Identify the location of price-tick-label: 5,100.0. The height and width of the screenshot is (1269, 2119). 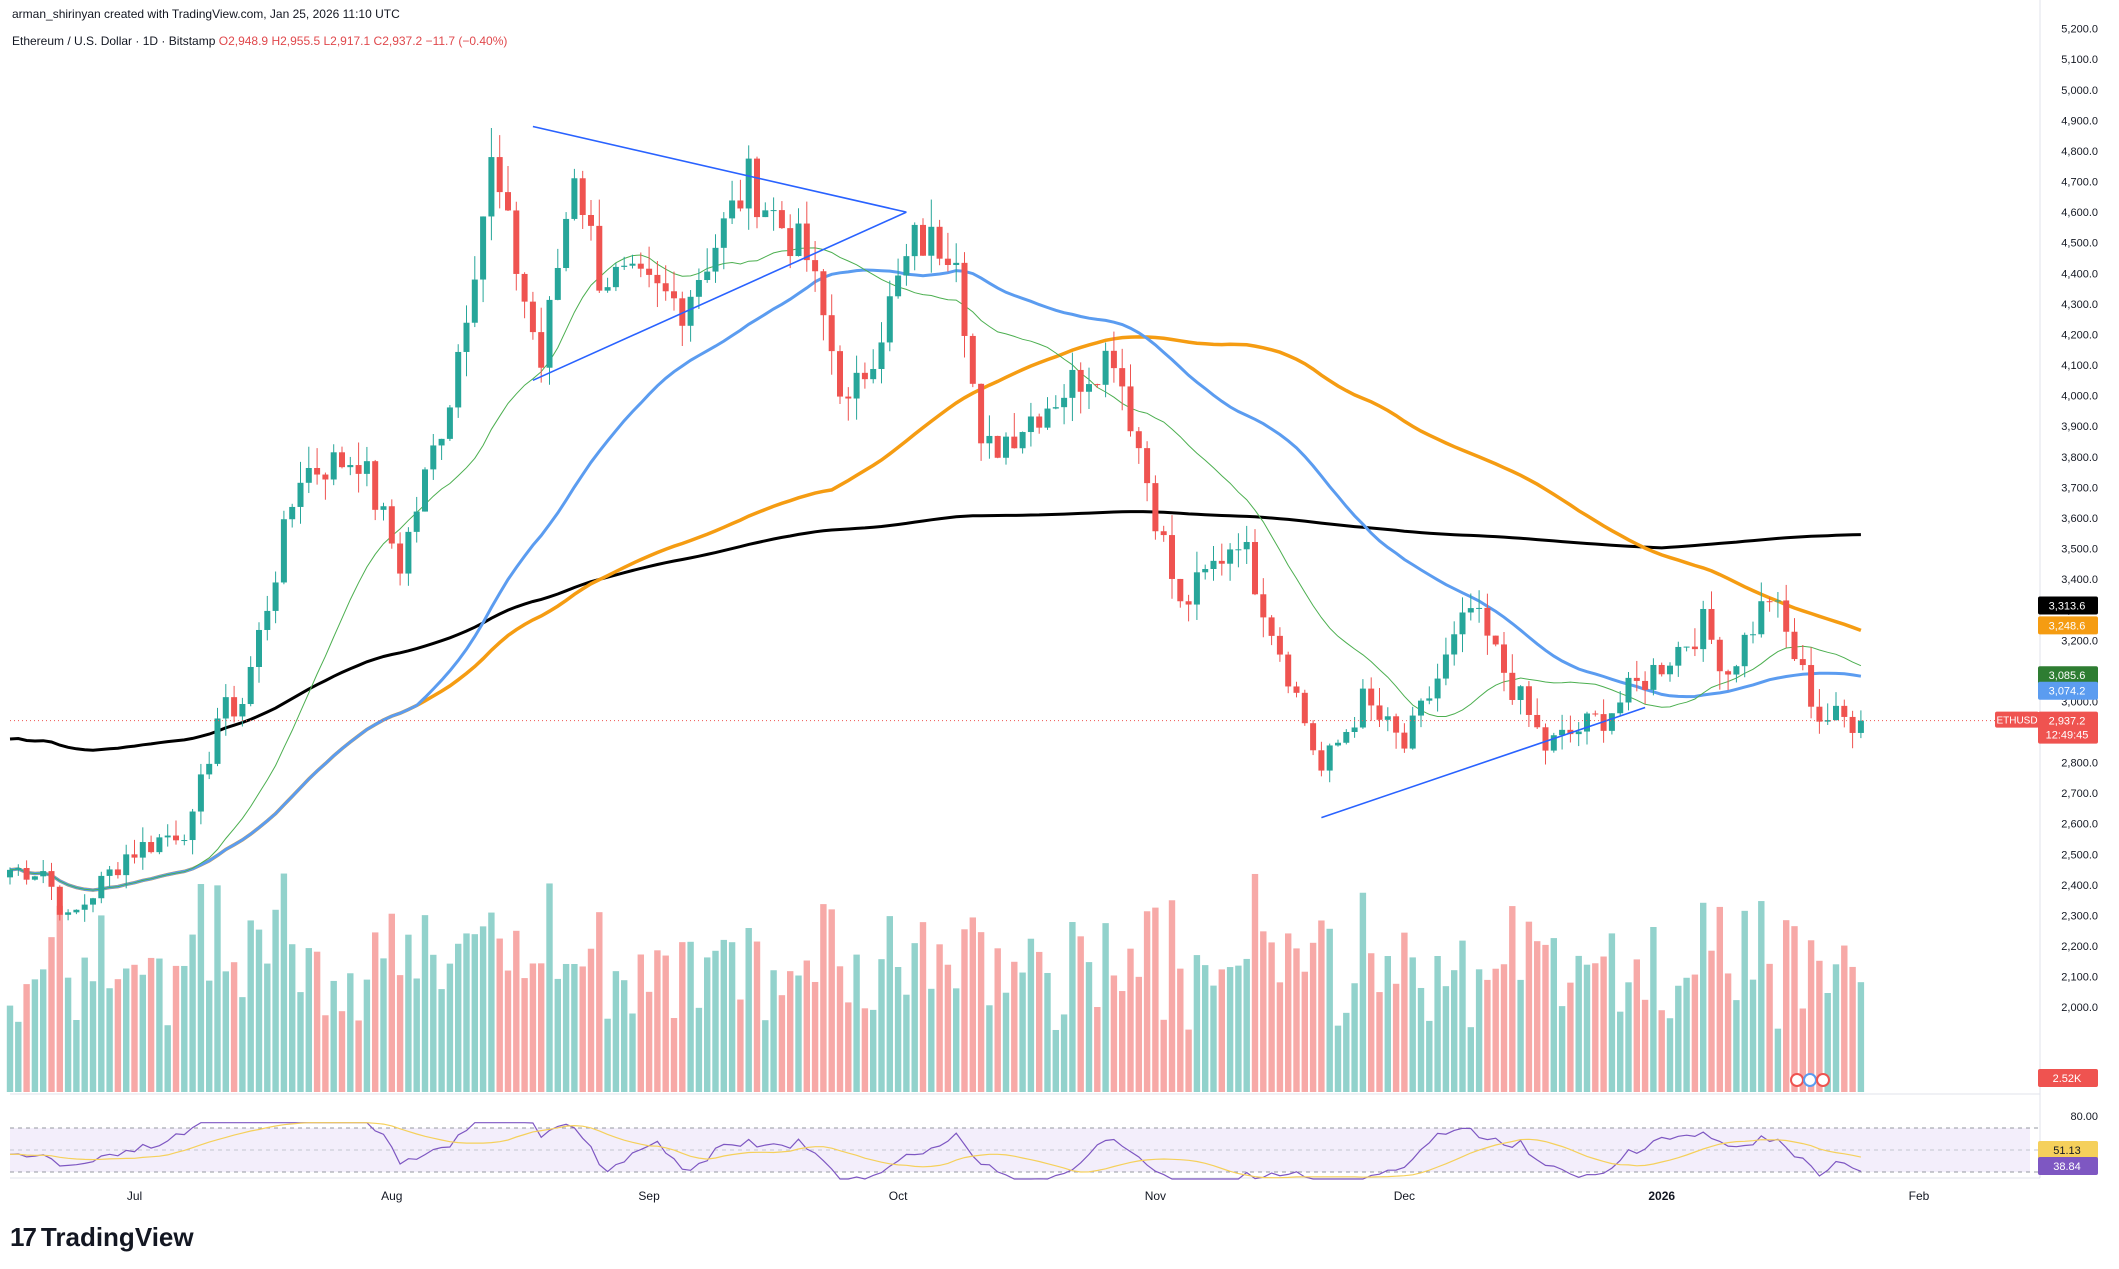
(2079, 60).